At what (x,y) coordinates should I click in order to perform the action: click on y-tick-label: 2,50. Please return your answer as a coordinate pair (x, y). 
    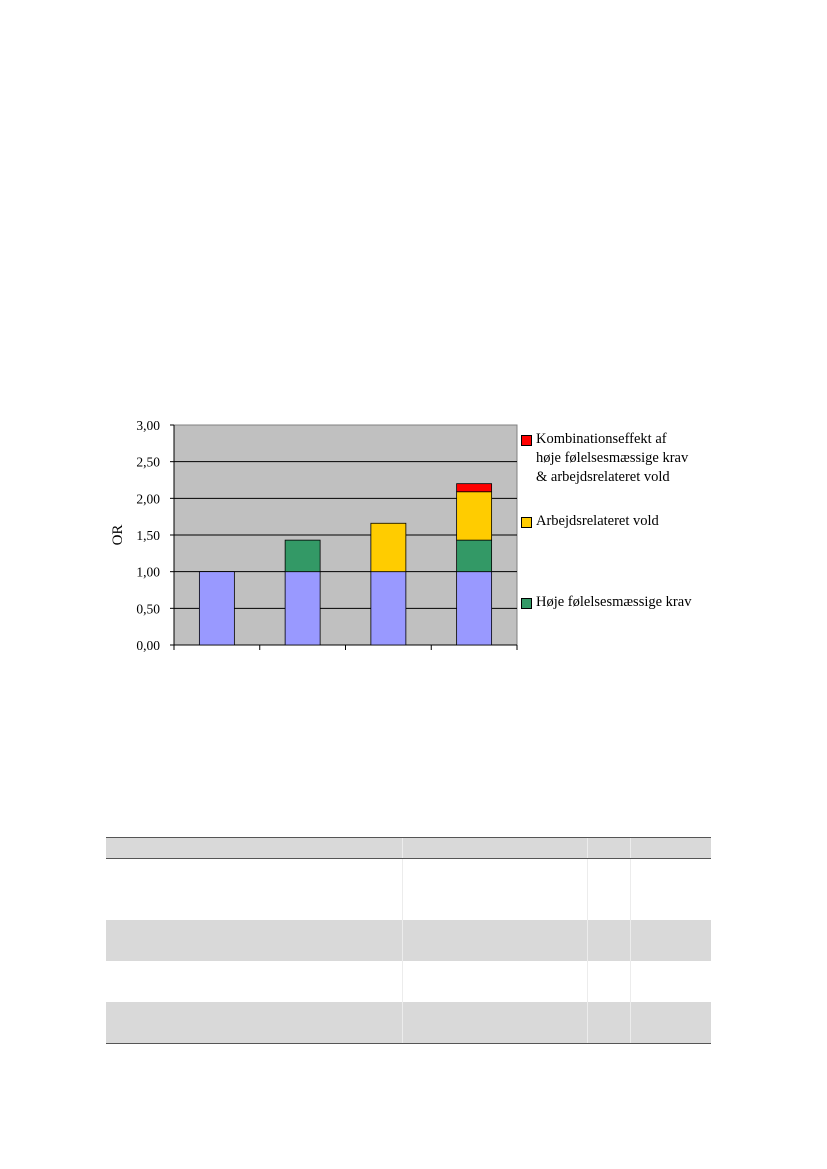
    Looking at the image, I should click on (148, 462).